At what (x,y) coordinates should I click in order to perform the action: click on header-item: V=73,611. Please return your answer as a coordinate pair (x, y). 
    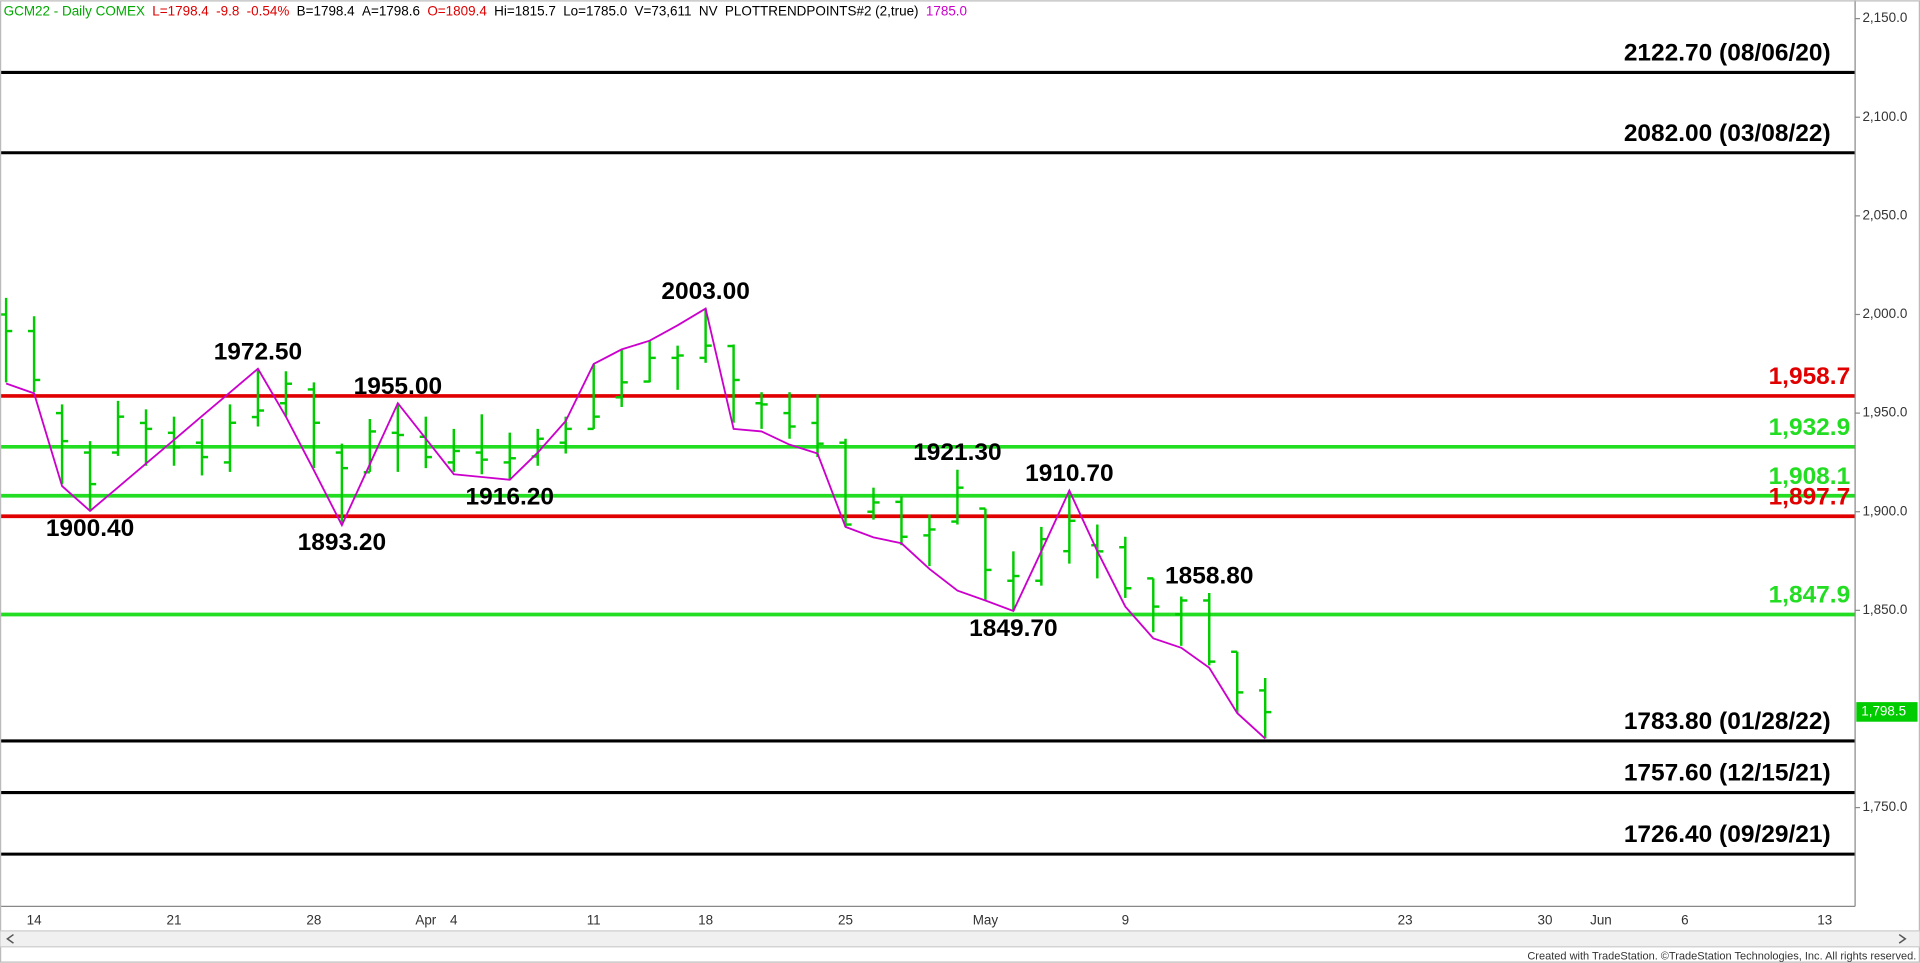
    Looking at the image, I should click on (663, 10).